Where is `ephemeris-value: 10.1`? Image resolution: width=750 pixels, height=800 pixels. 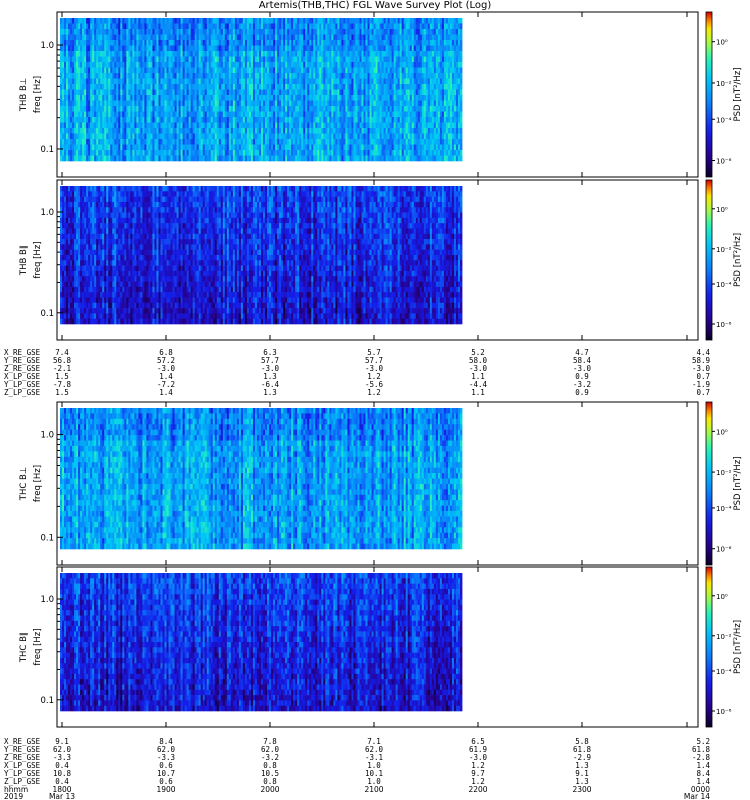
ephemeris-value: 10.1 is located at coordinates (374, 773).